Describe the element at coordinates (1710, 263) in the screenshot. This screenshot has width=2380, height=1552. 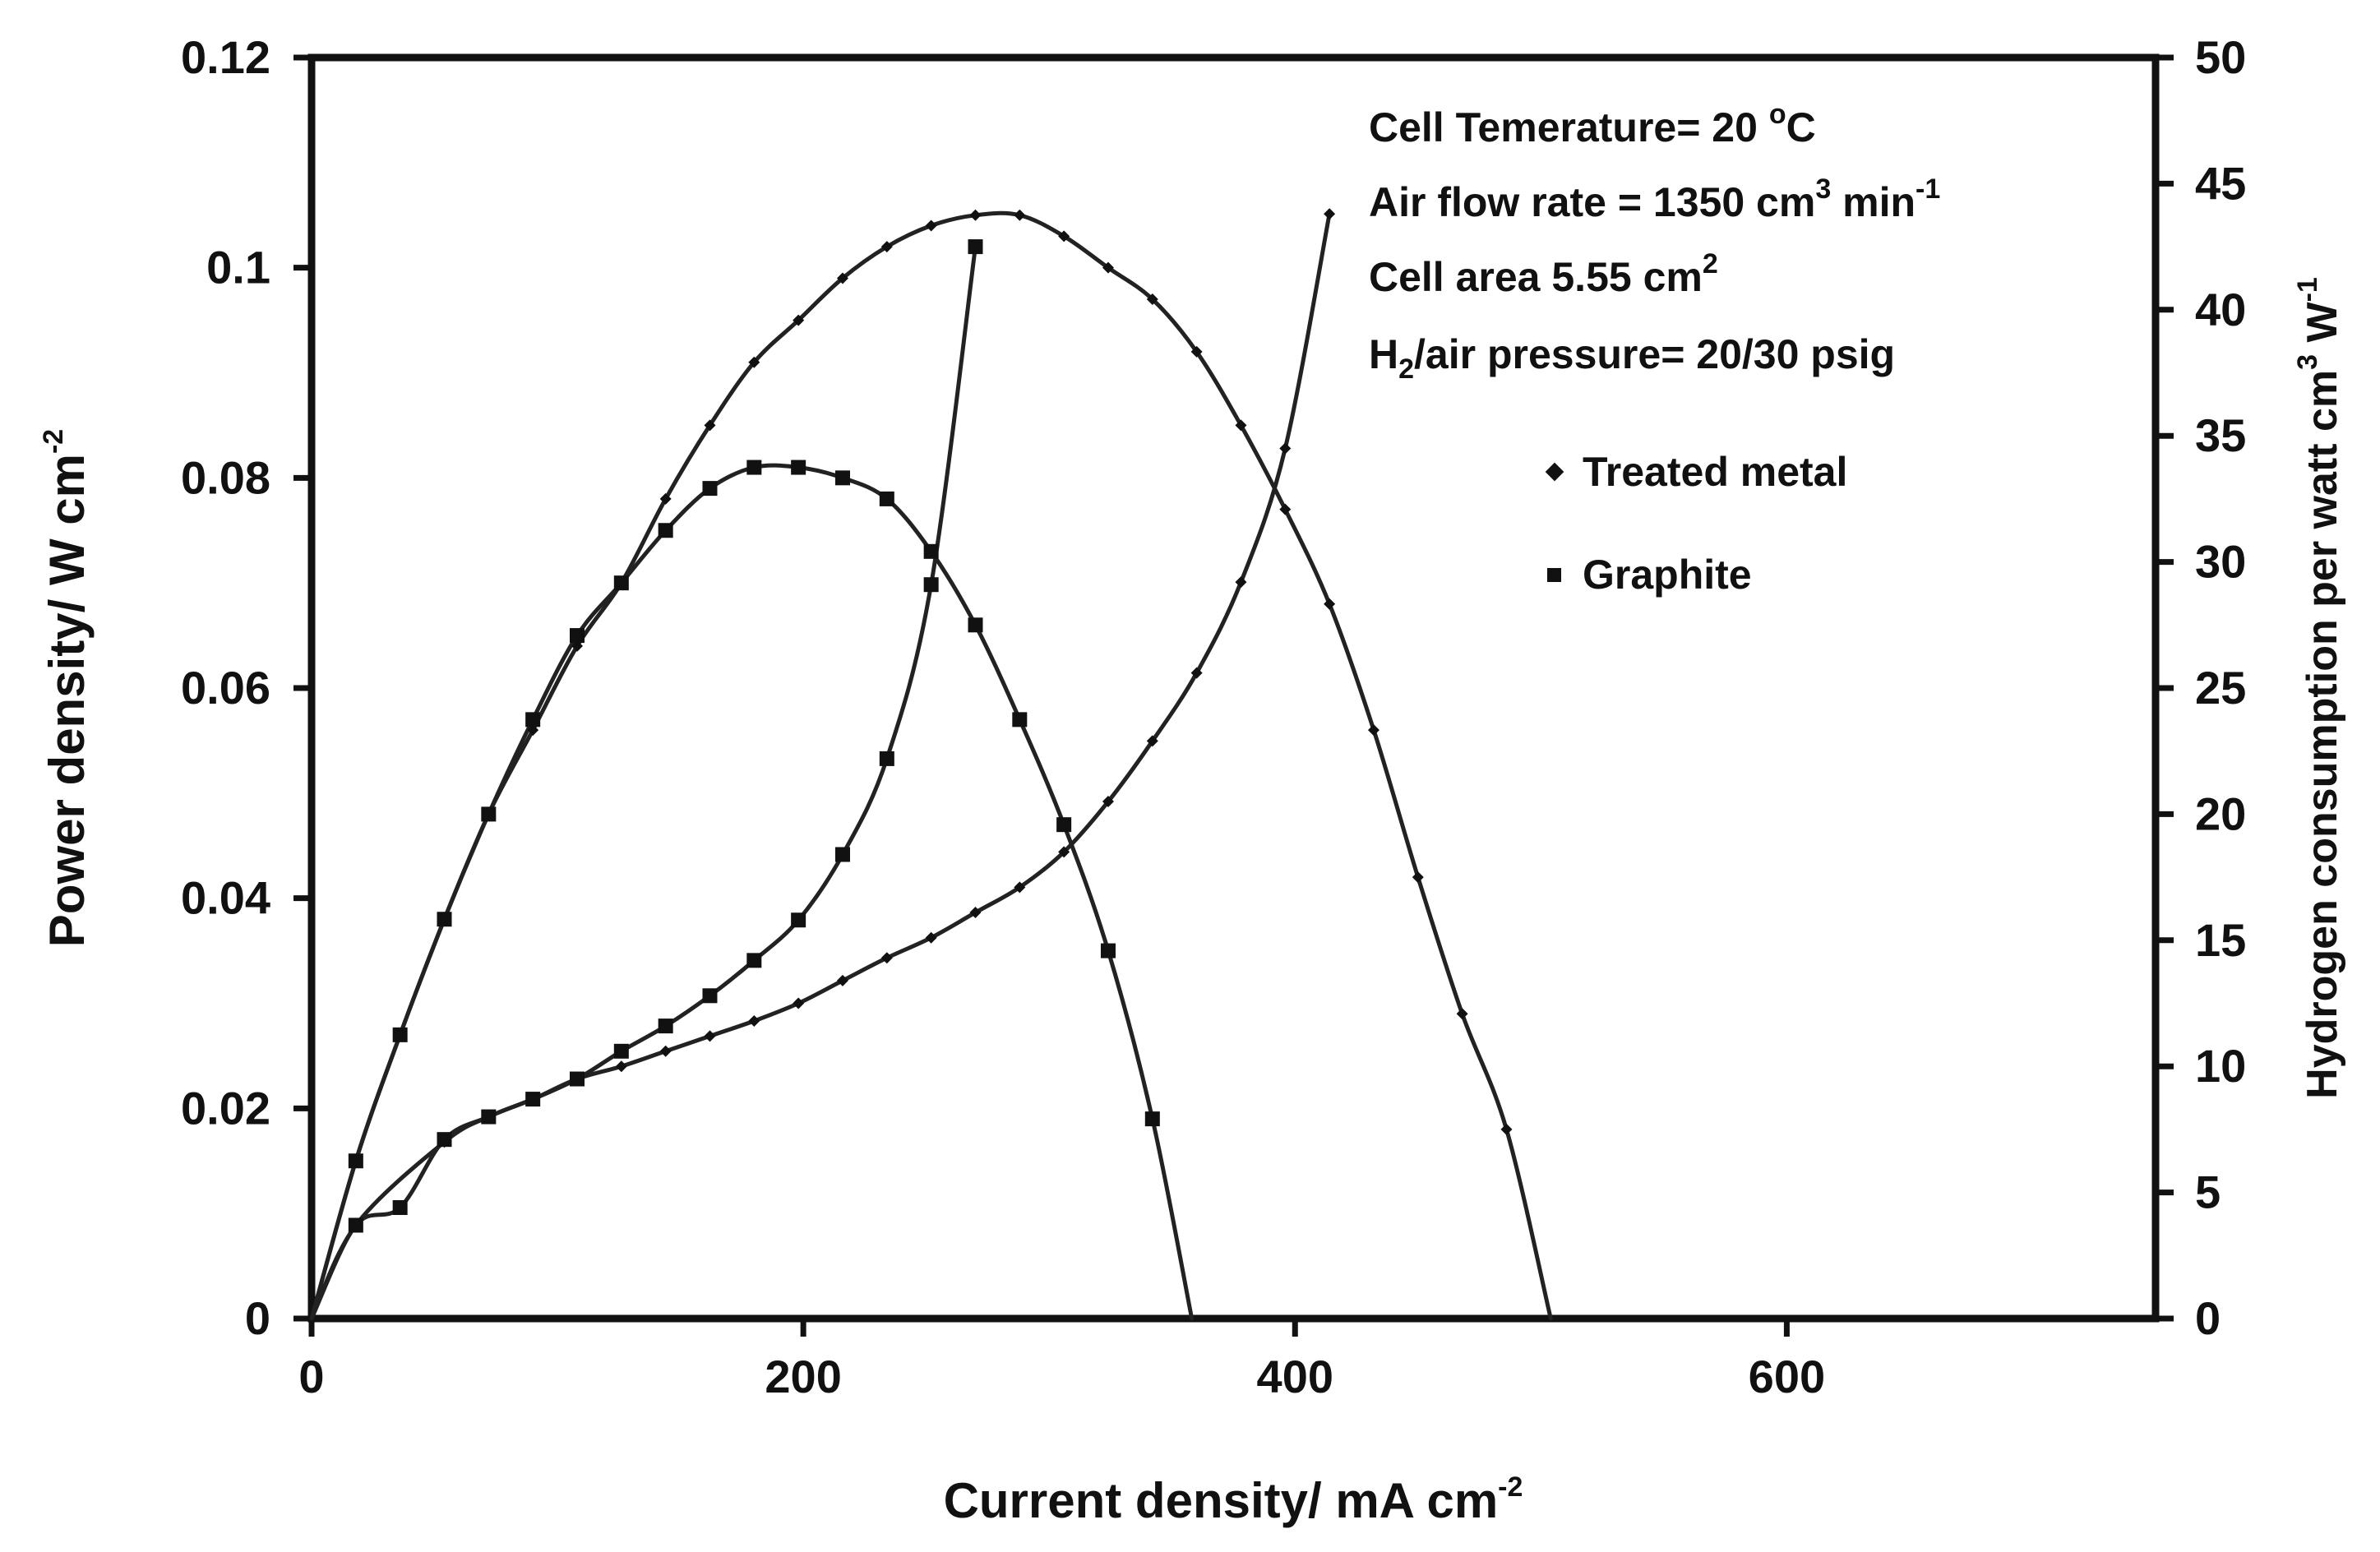
I see `annotation-cell-area-sup: 2` at that location.